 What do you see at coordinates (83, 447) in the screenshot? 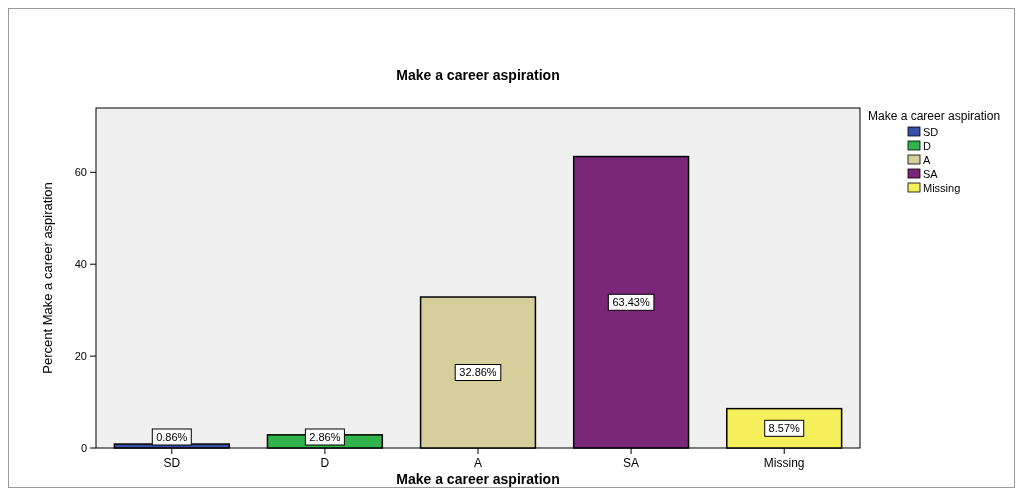
I see `y-tick-label: 0` at bounding box center [83, 447].